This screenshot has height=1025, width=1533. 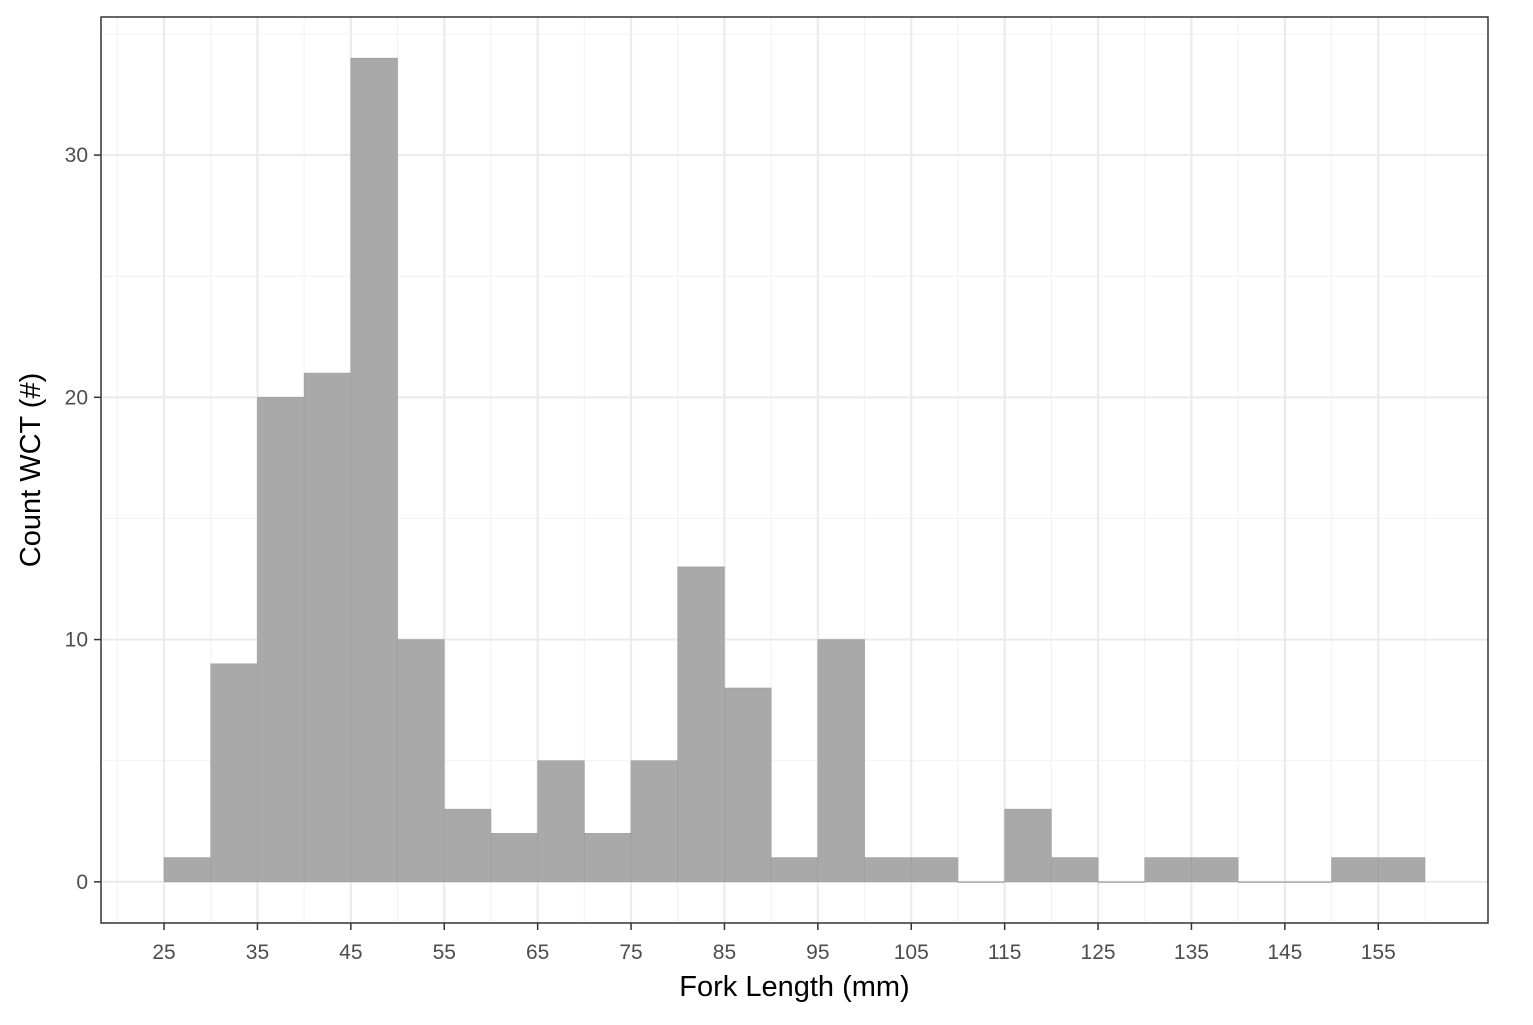 I want to click on x-tick-label: 75, so click(x=630, y=952).